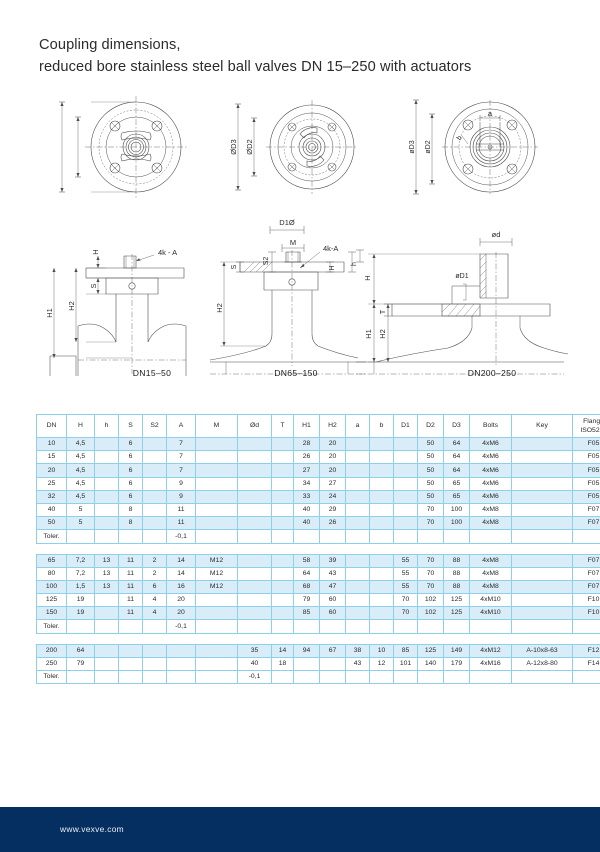 The image size is (600, 852). What do you see at coordinates (51, 650) in the screenshot?
I see `table-cell-dn: 200` at bounding box center [51, 650].